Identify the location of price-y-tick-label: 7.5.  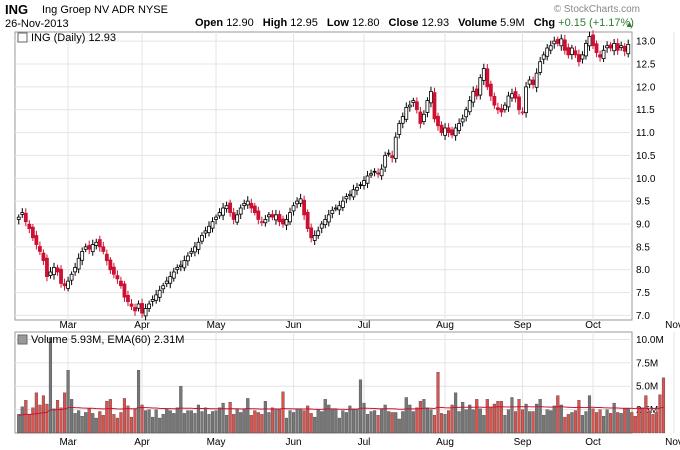
(643, 293).